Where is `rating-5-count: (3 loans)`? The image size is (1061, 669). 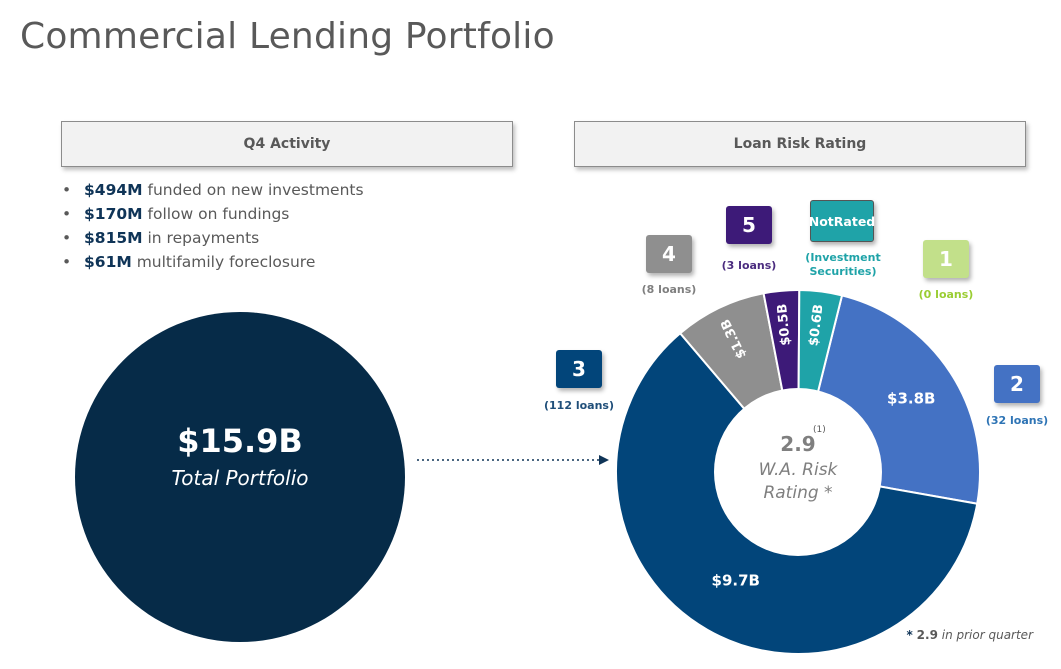 rating-5-count: (3 loans) is located at coordinates (749, 265).